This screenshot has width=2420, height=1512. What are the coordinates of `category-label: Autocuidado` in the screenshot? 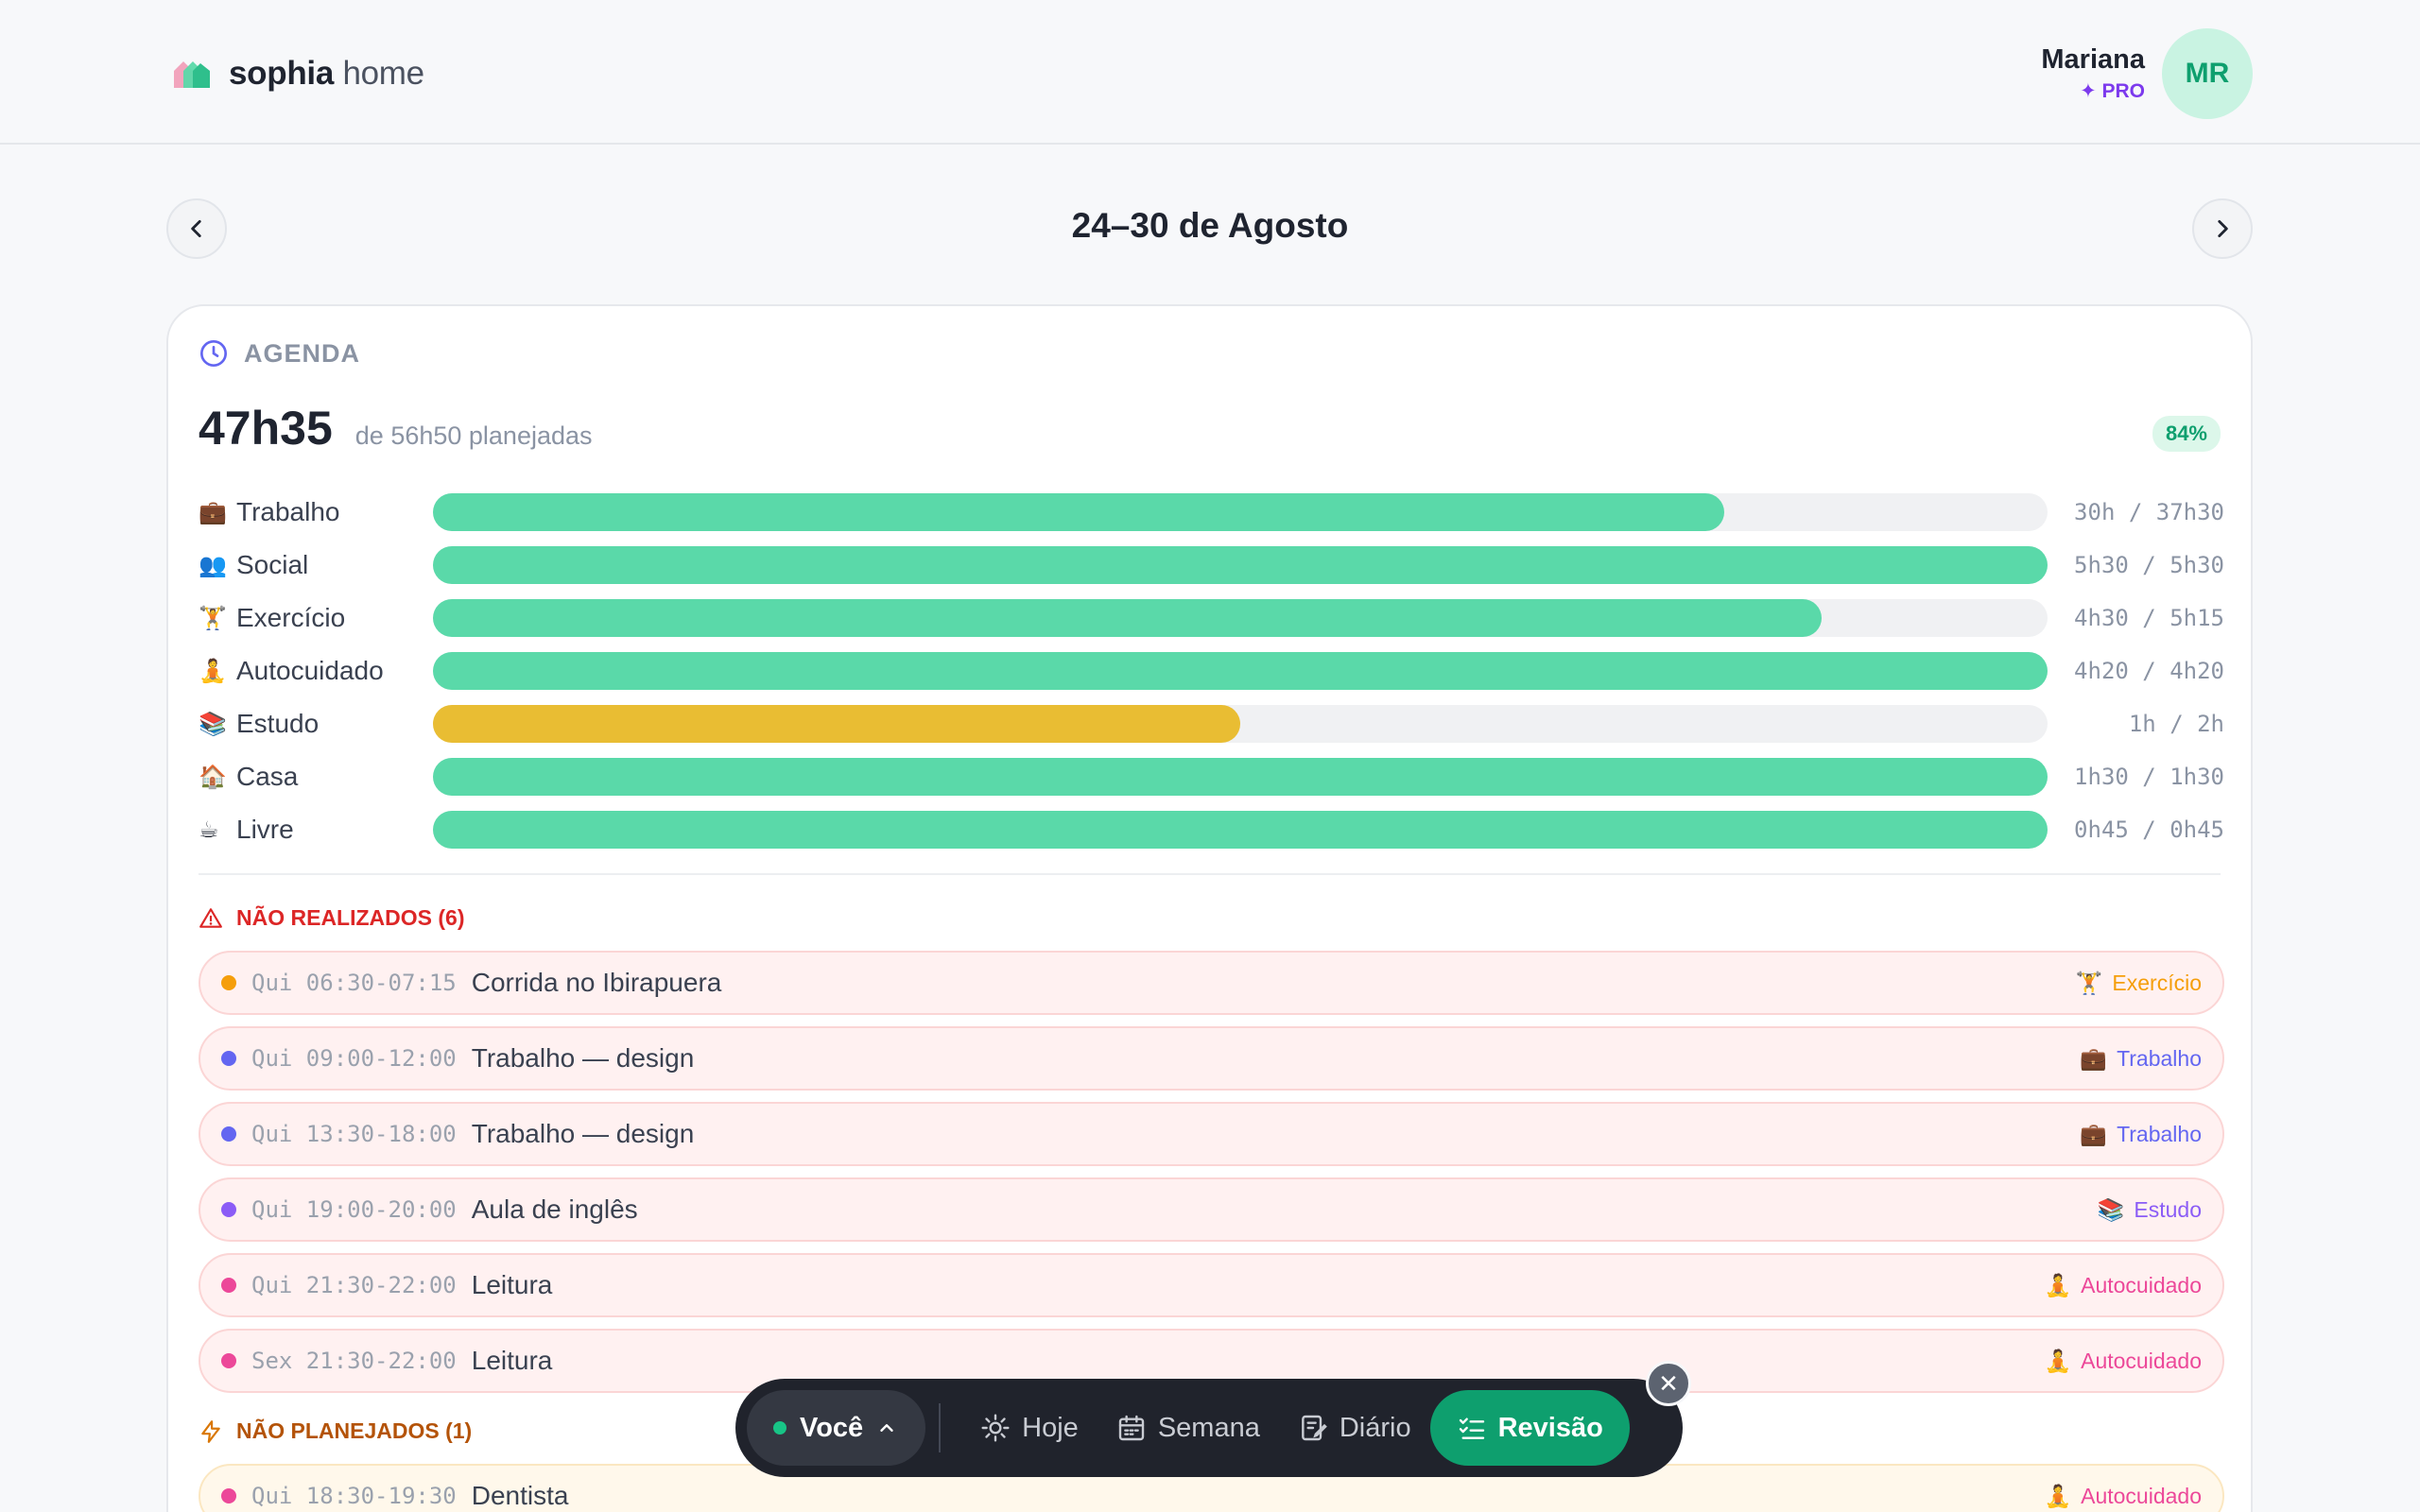 It's located at (310, 670).